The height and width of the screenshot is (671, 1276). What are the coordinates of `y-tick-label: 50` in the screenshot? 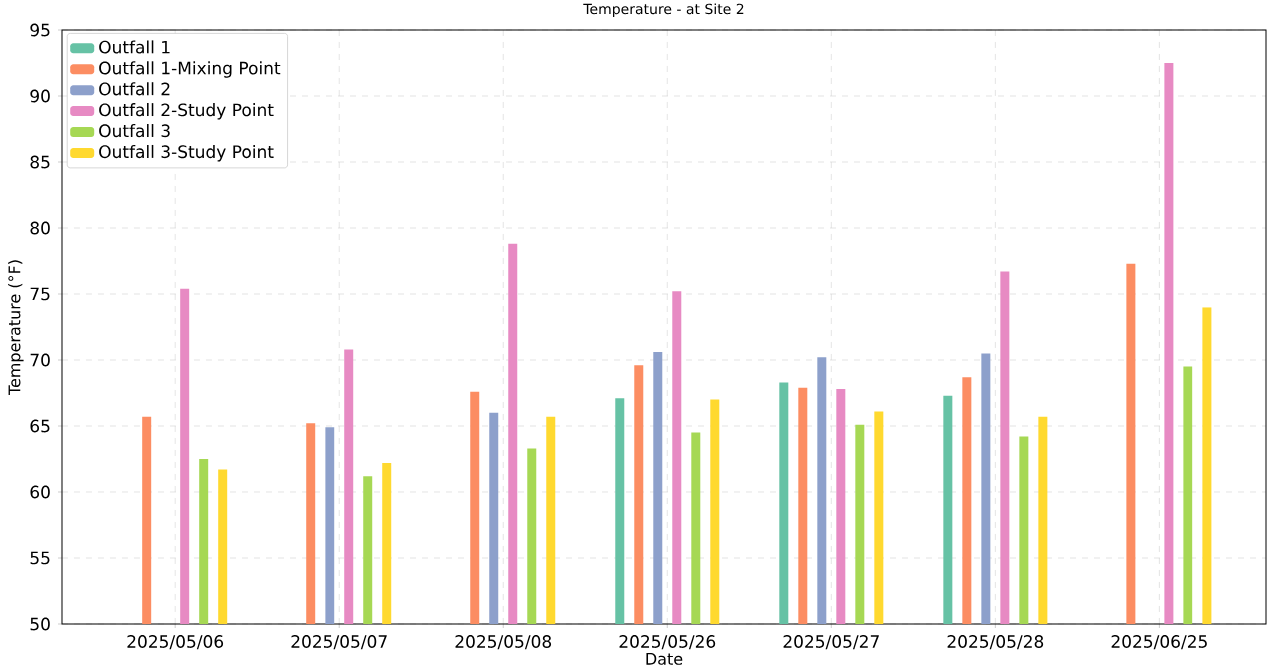 It's located at (40, 624).